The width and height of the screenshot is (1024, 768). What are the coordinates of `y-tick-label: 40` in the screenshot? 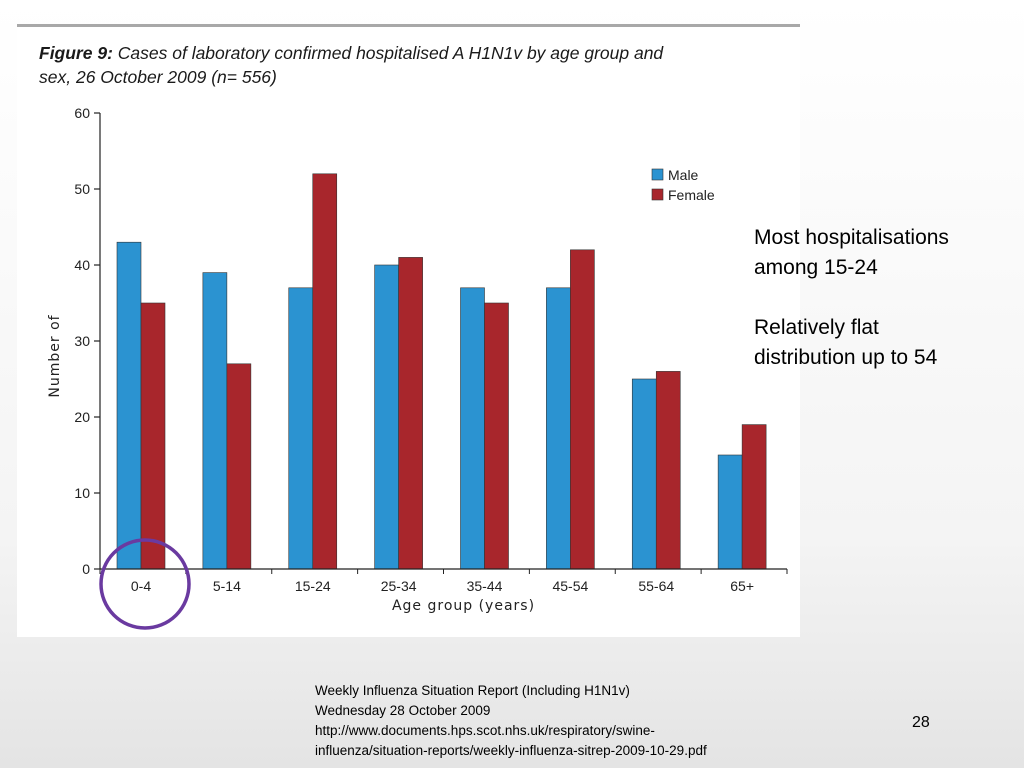 It's located at (82, 265).